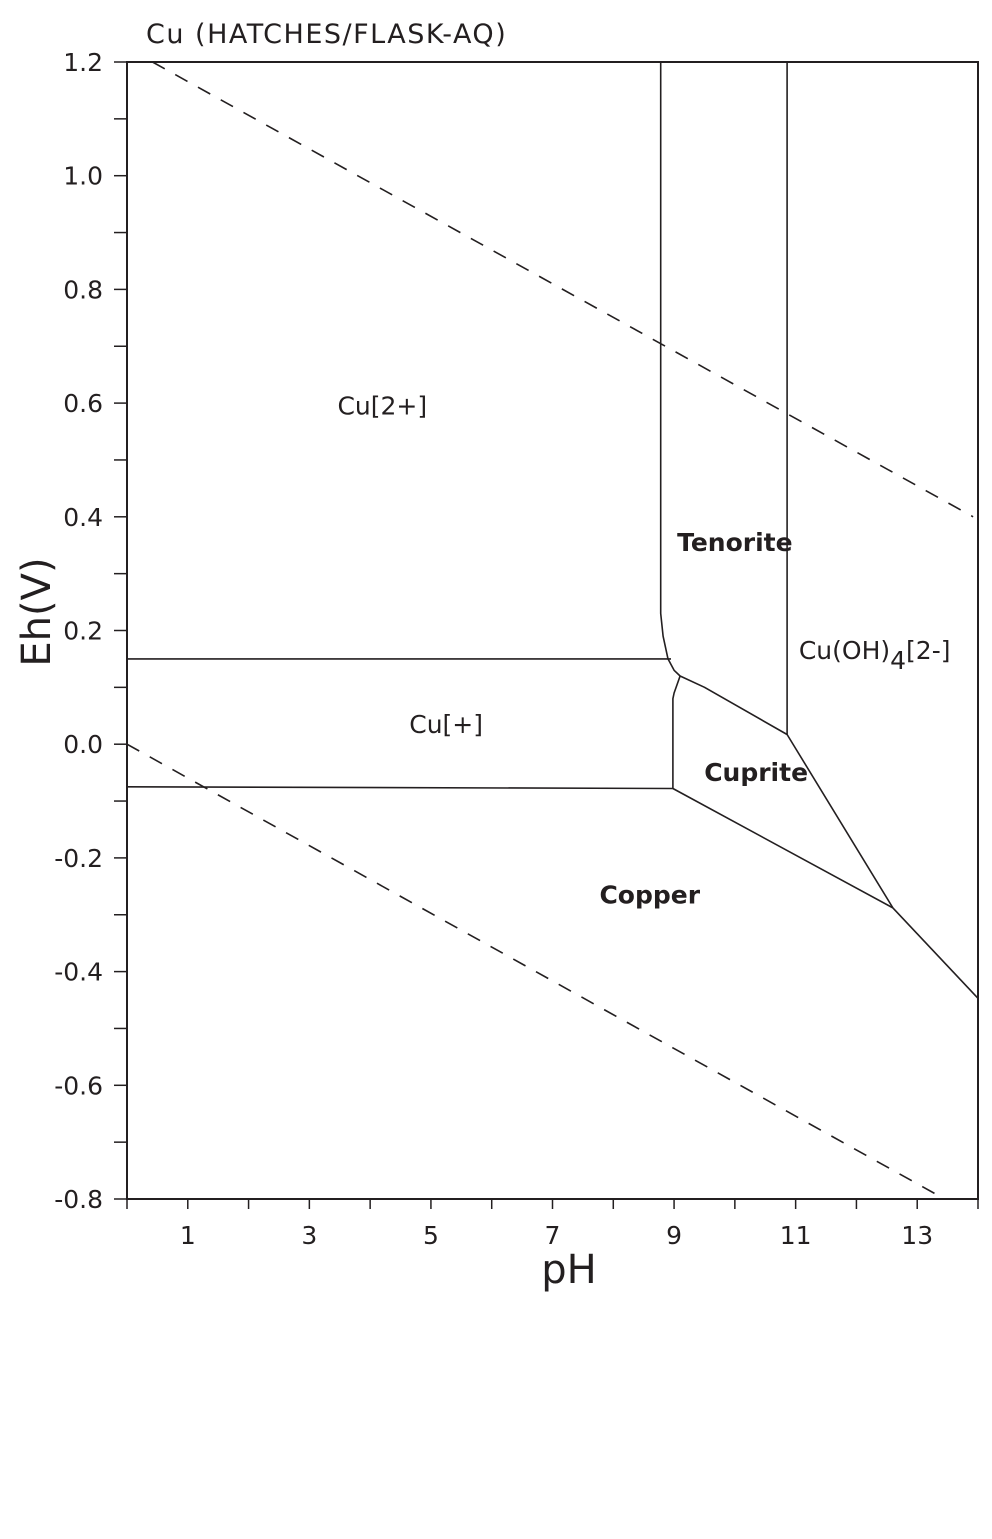 The width and height of the screenshot is (992, 1539). Describe the element at coordinates (568, 1270) in the screenshot. I see `x-axis-label: pH` at that location.